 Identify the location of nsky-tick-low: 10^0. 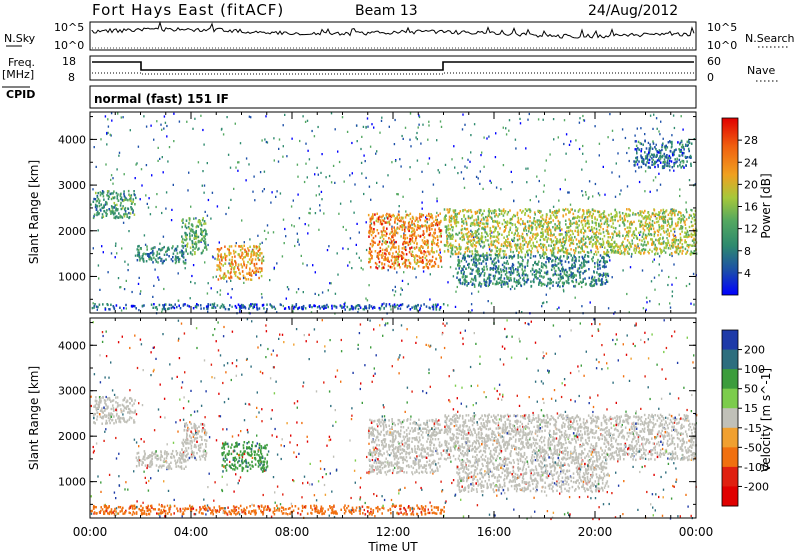
(69, 45).